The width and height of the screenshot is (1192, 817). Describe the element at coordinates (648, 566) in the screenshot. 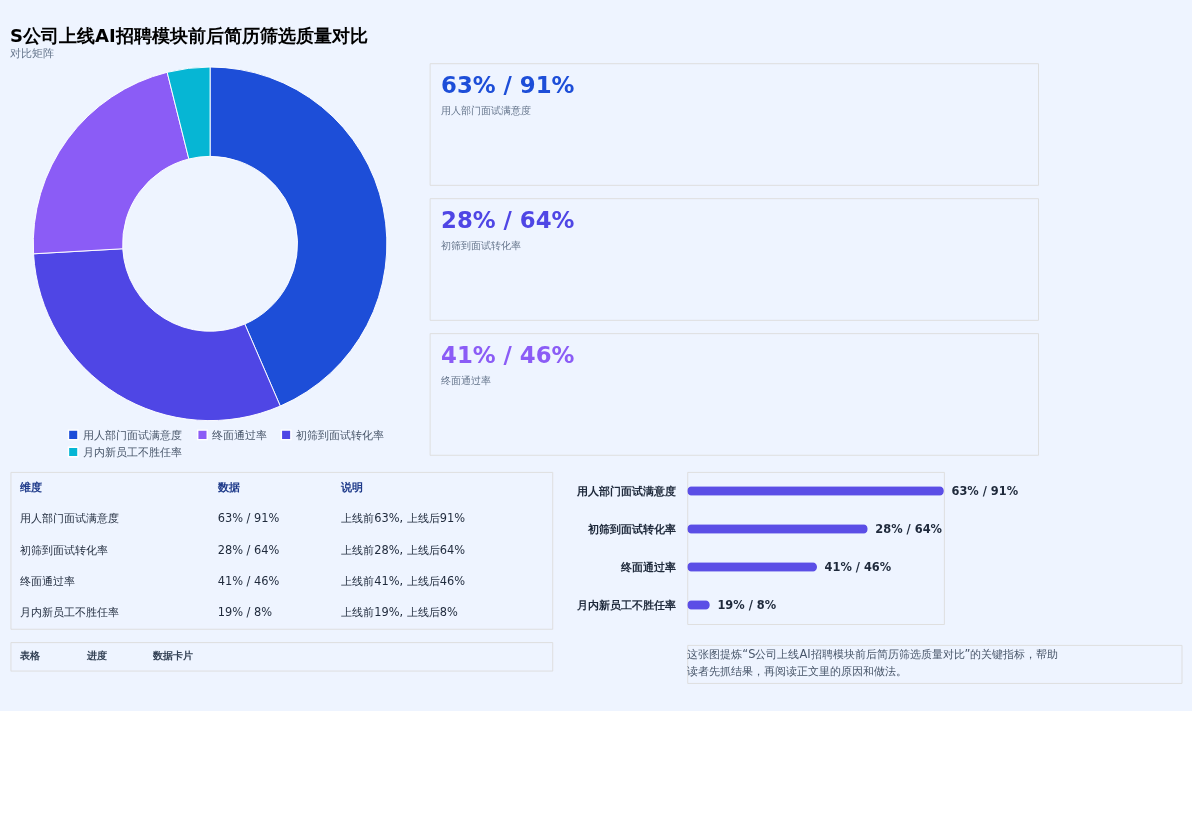

I see `y-tick-label: 终面通过率` at that location.